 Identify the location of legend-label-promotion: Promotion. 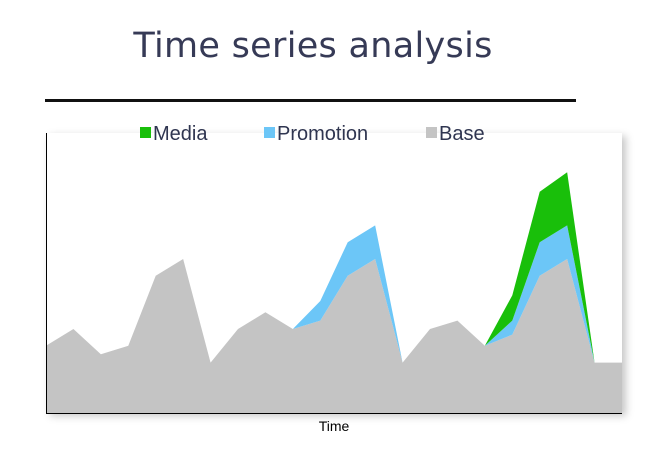
(322, 134).